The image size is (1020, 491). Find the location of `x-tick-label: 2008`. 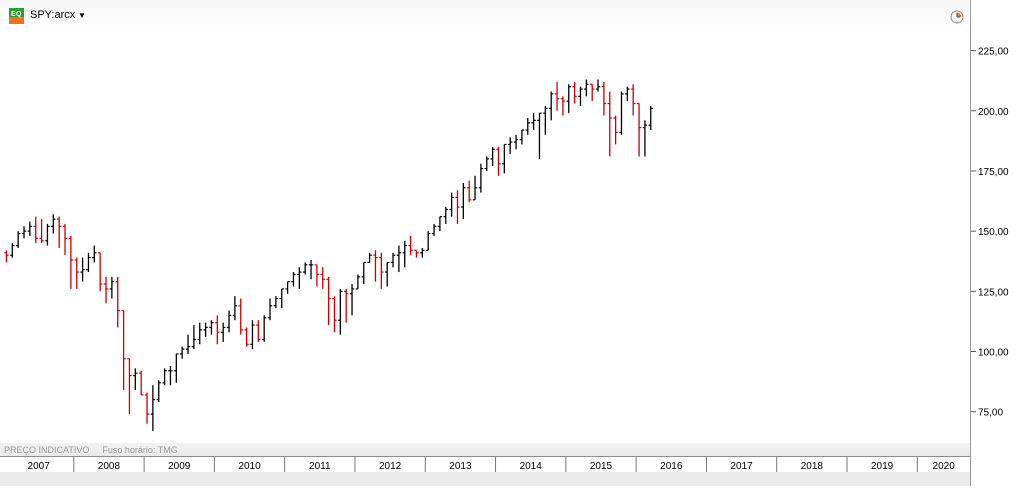

x-tick-label: 2008 is located at coordinates (109, 466).